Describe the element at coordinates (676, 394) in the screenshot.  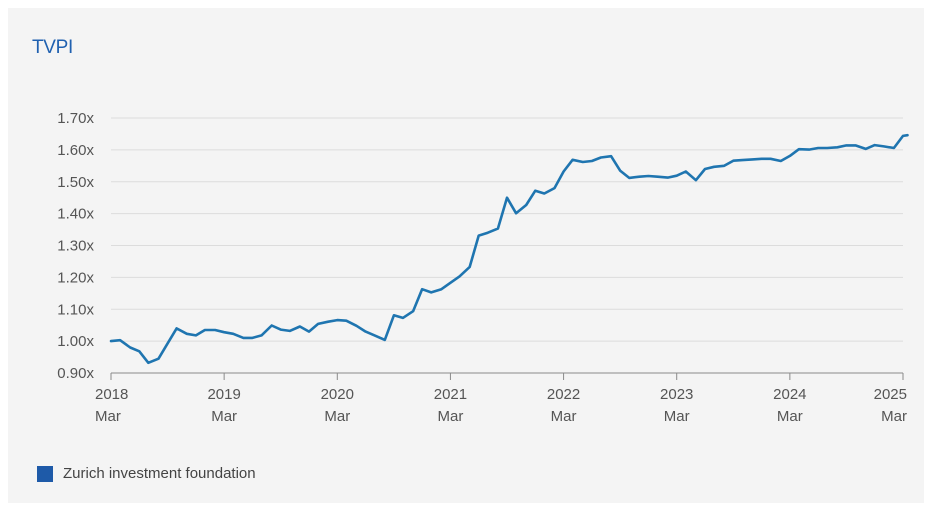
I see `x-tick-year: 2023` at that location.